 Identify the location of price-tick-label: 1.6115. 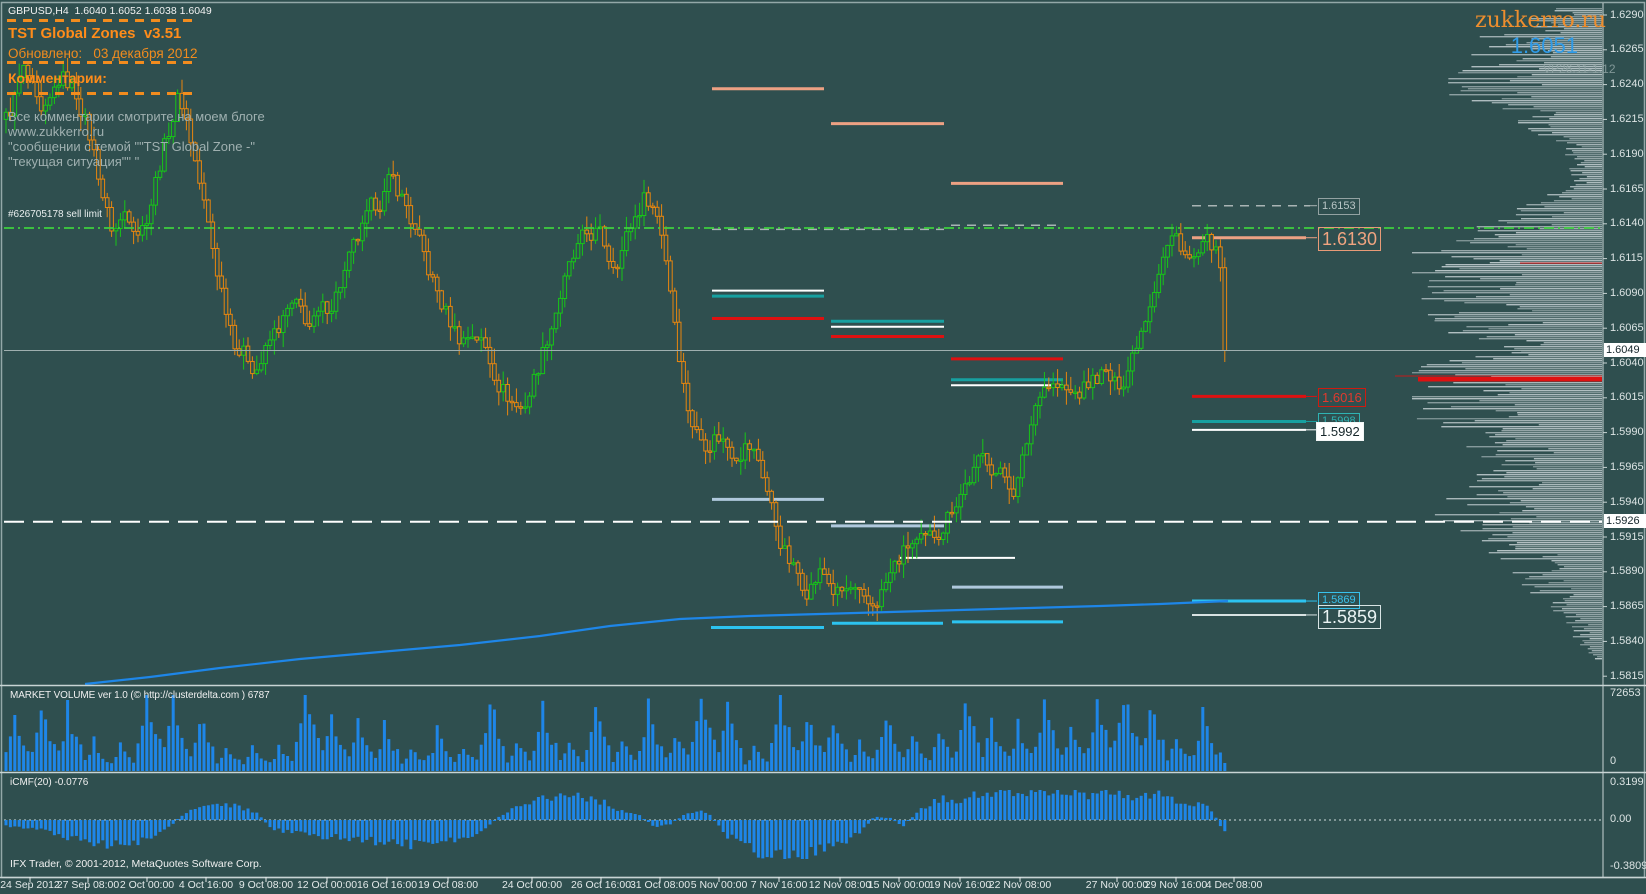
(1626, 258).